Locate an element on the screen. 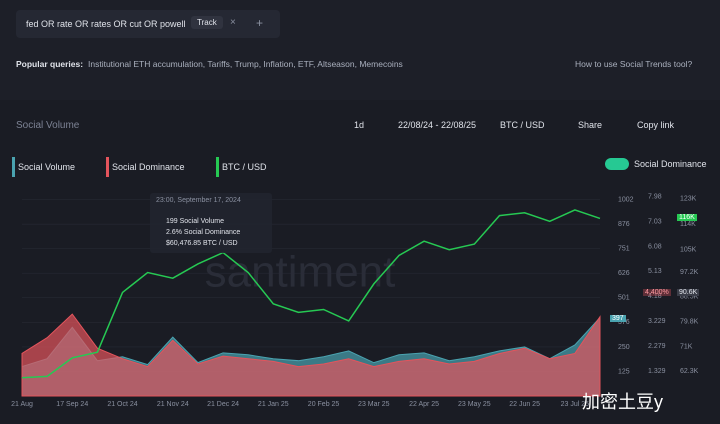 Image resolution: width=720 pixels, height=424 pixels. x-tick-label: 21 Dec 24 is located at coordinates (223, 404).